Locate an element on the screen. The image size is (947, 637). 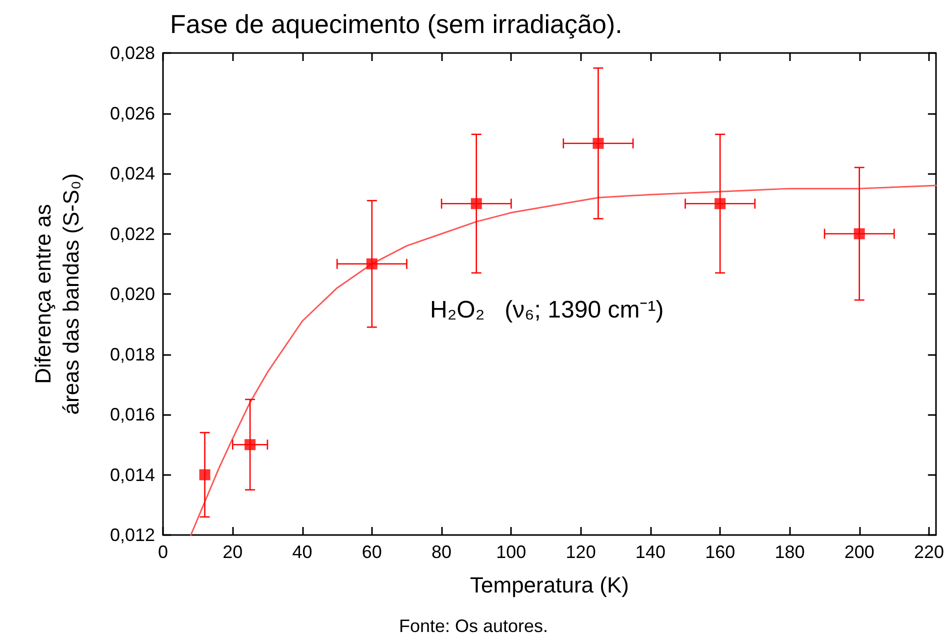
x-tick-label: 100 is located at coordinates (511, 552).